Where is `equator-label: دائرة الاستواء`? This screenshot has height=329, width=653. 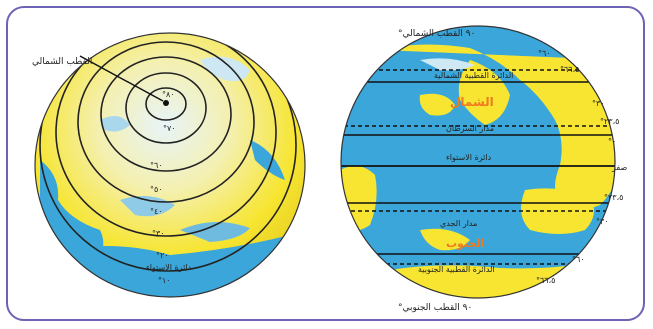
equator-label: دائرة الاستواء is located at coordinates (469, 157).